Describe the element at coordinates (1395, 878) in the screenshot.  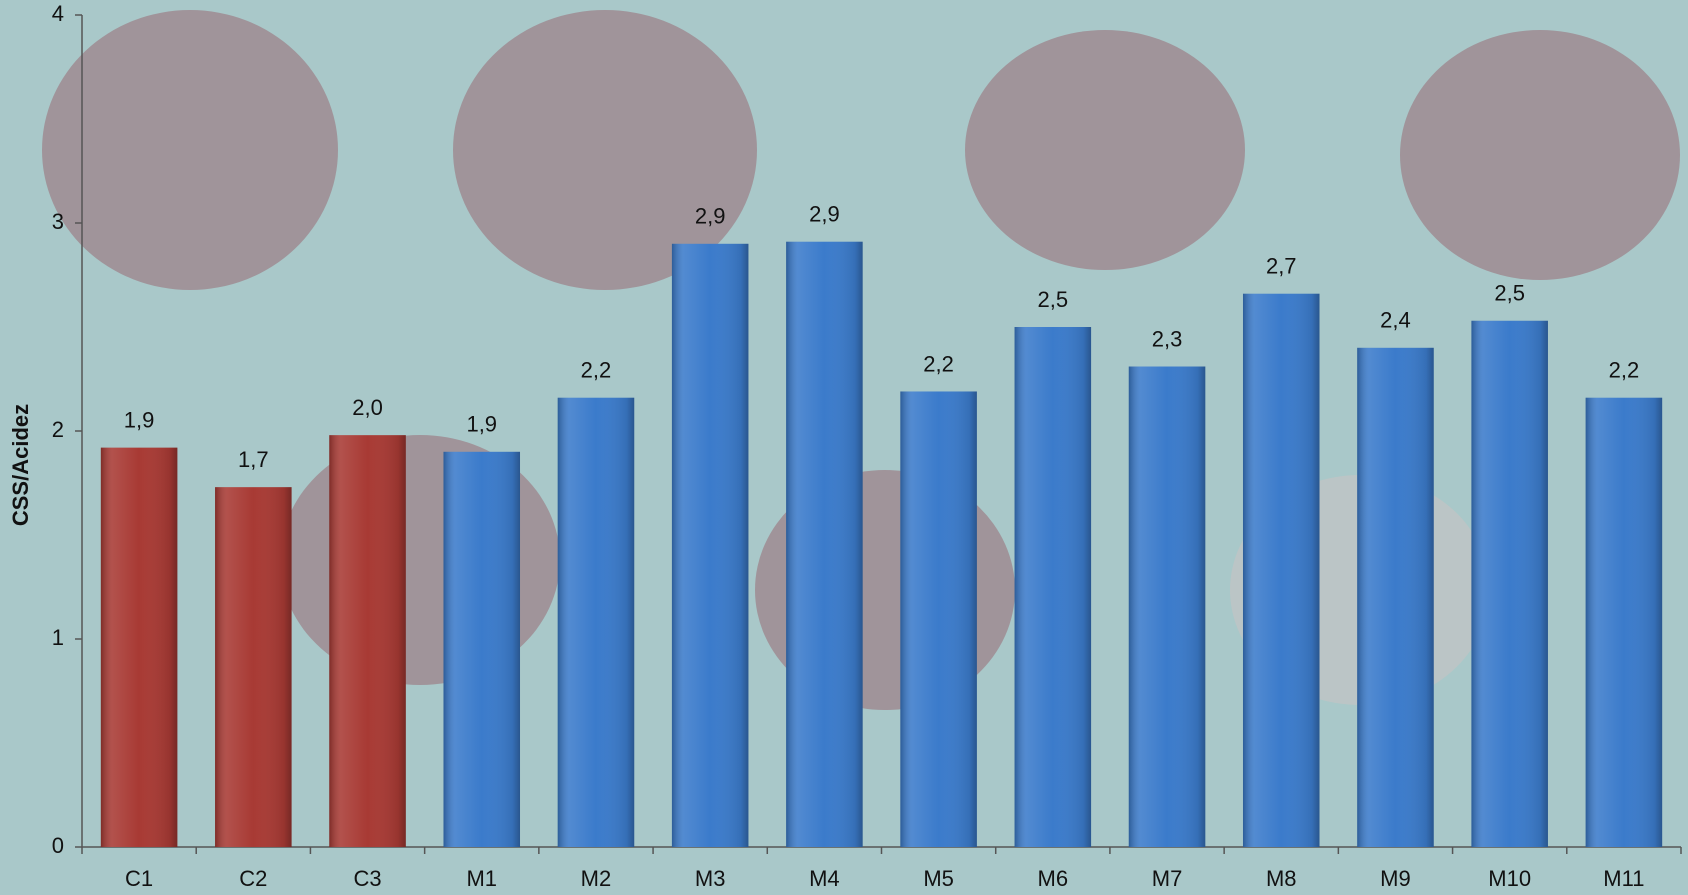
I see `x-tick-label: M9` at that location.